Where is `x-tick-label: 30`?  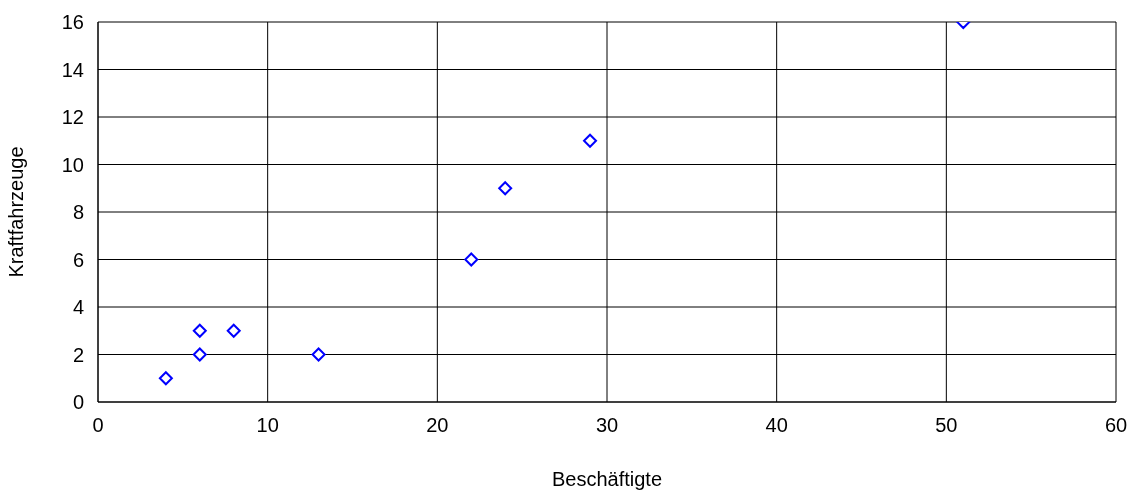 x-tick-label: 30 is located at coordinates (607, 425).